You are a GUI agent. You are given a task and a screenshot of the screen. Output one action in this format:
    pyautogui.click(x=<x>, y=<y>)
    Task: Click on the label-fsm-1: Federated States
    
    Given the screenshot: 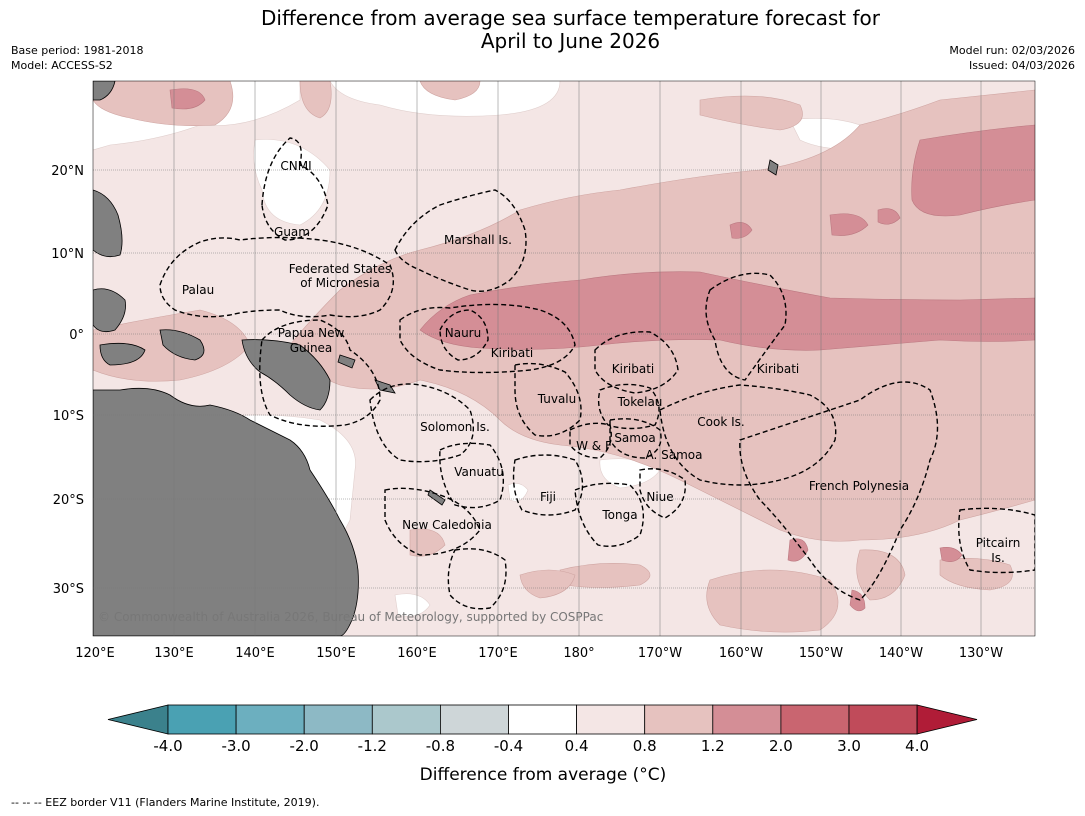 What is the action you would take?
    pyautogui.click(x=340, y=269)
    